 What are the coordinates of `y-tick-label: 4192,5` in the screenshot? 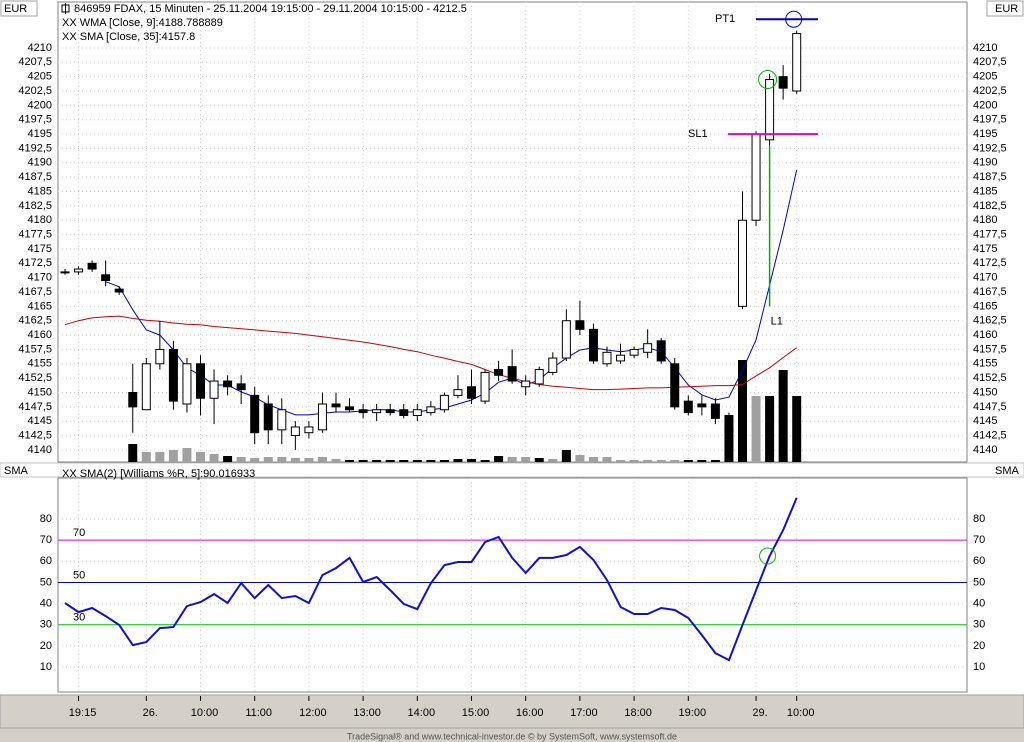 It's located at (35, 148).